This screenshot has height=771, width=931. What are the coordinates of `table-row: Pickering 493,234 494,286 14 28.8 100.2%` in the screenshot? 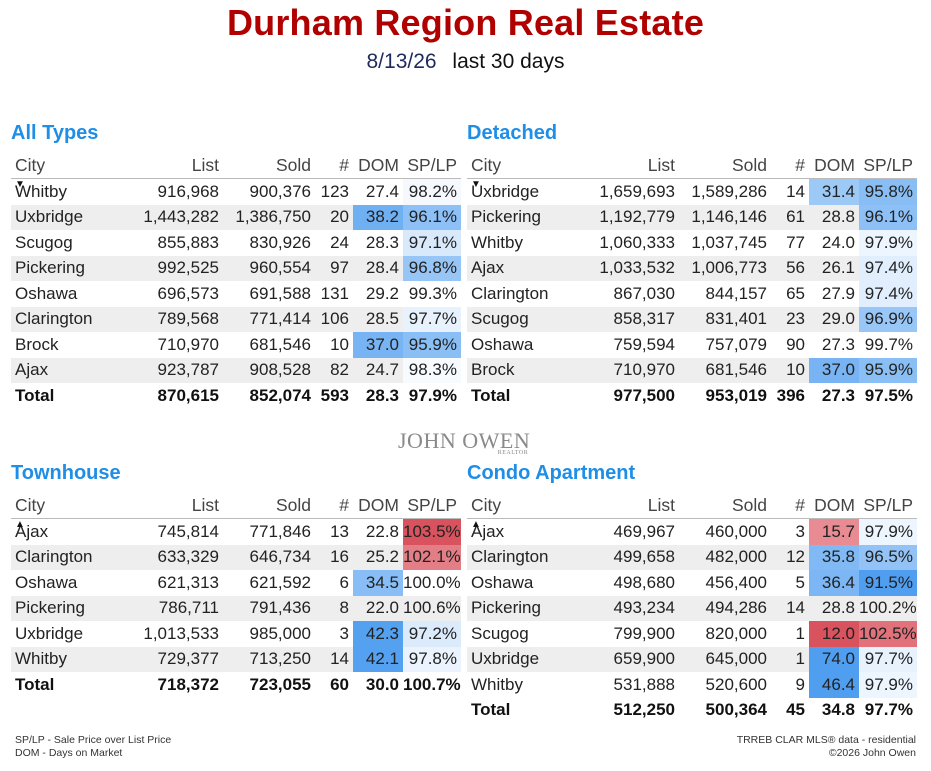 It's located at (692, 608).